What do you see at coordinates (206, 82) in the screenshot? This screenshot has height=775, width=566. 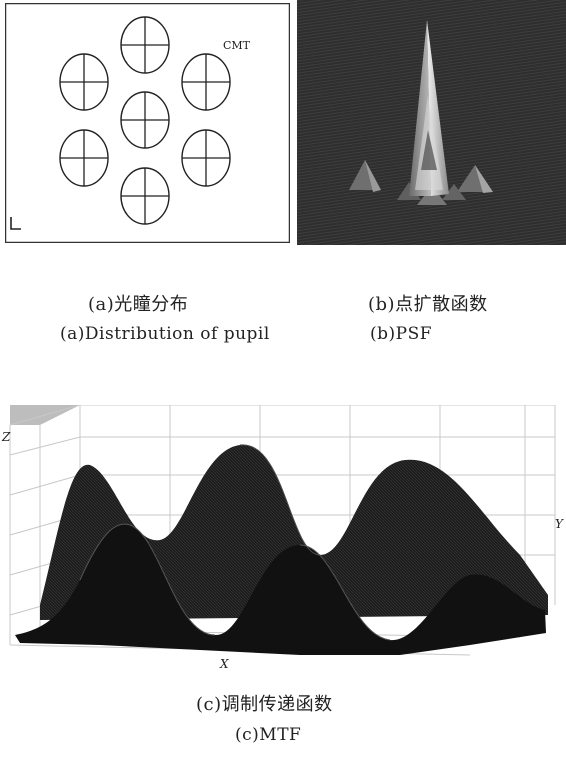 I see `pupil-upper-right` at bounding box center [206, 82].